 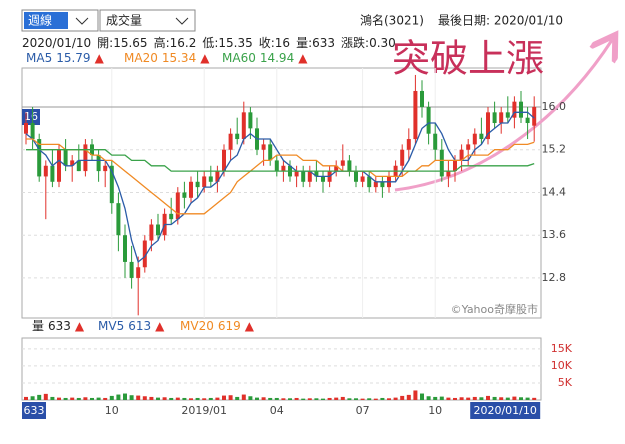 I want to click on annotation: 突破上漲, so click(x=468, y=59).